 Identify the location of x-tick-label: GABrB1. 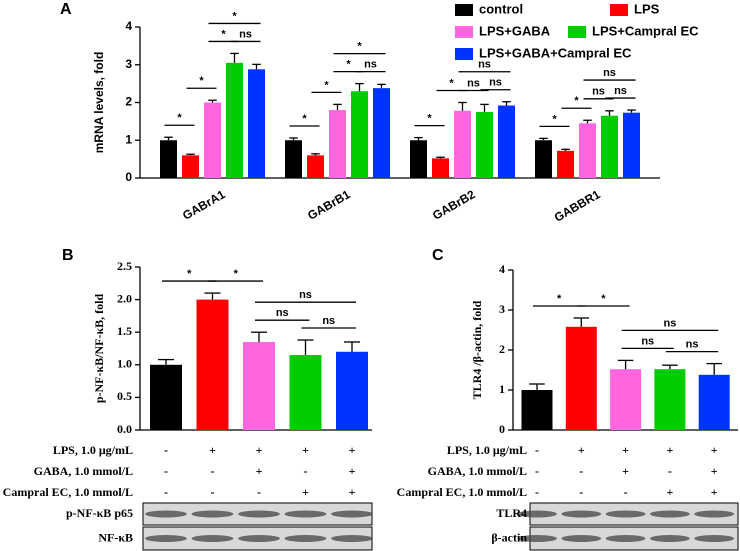
(329, 205).